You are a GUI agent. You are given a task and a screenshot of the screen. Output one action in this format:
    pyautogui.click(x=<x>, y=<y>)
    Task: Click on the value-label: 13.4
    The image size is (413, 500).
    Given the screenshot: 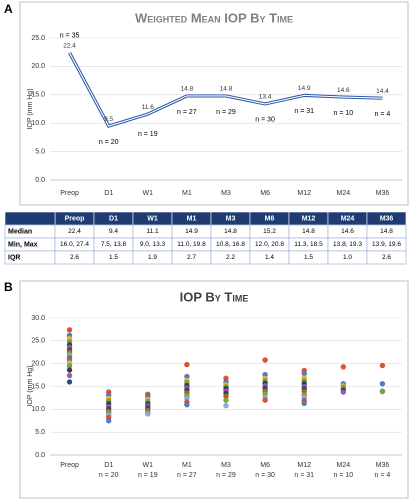 What is the action you would take?
    pyautogui.click(x=265, y=97)
    